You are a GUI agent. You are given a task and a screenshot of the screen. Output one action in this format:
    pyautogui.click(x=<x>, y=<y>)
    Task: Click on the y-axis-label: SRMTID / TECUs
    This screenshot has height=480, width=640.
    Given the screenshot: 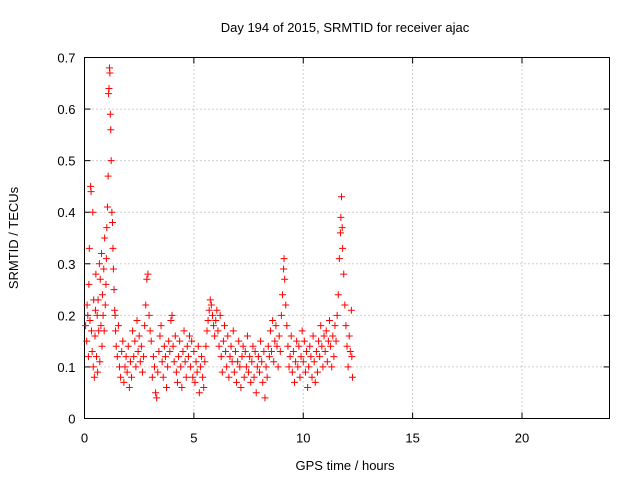 What is the action you would take?
    pyautogui.click(x=13, y=237)
    